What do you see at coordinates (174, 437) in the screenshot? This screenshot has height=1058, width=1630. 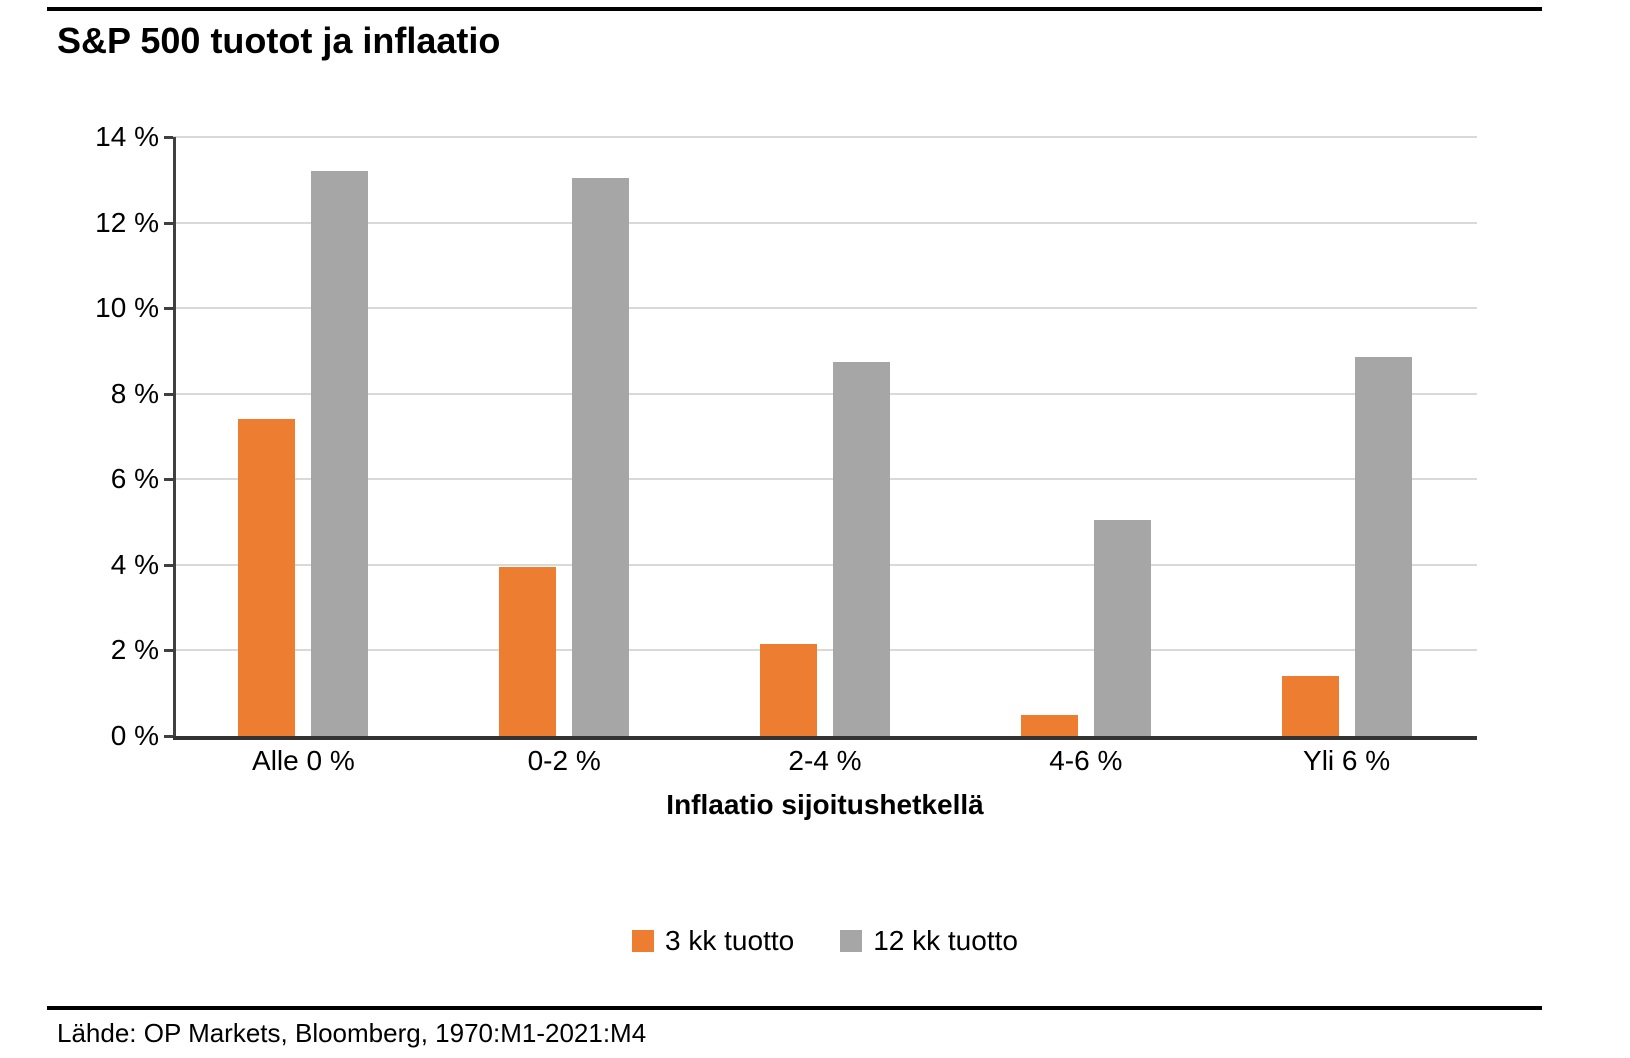 I see `y-axis-line` at bounding box center [174, 437].